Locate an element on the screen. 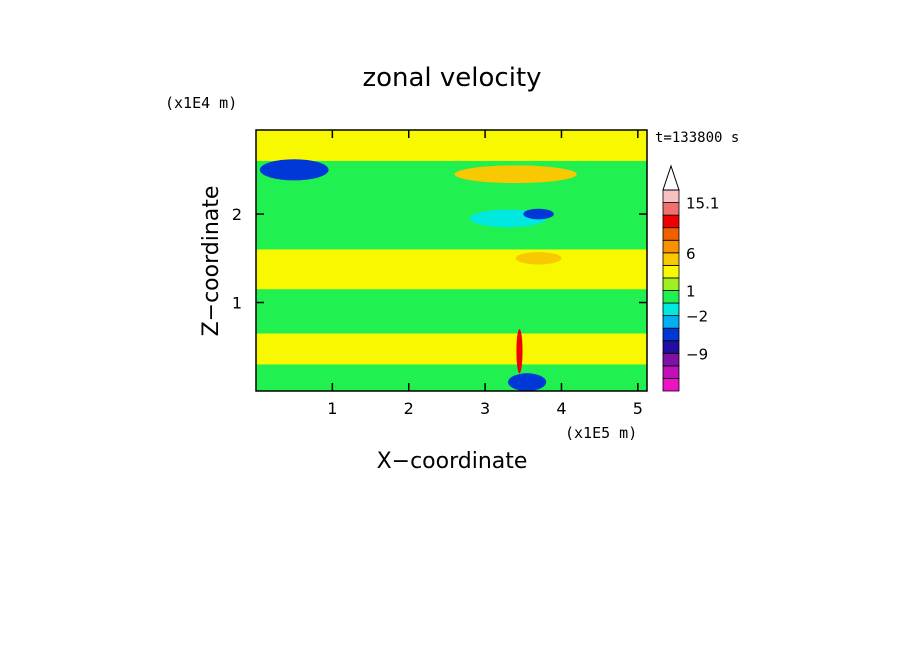 This screenshot has width=904, height=654. colorbar-tick-label: 6 is located at coordinates (691, 254).